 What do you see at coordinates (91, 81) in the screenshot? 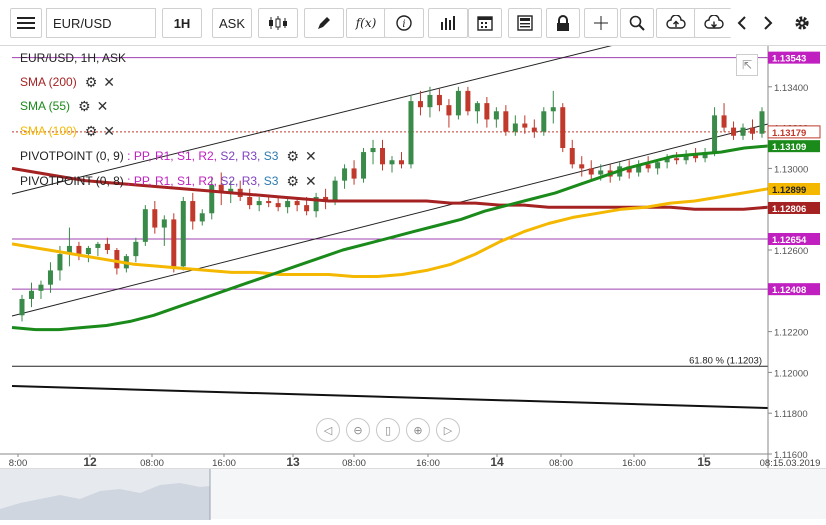
I see `sma200-settings-icon: ⚙` at bounding box center [91, 81].